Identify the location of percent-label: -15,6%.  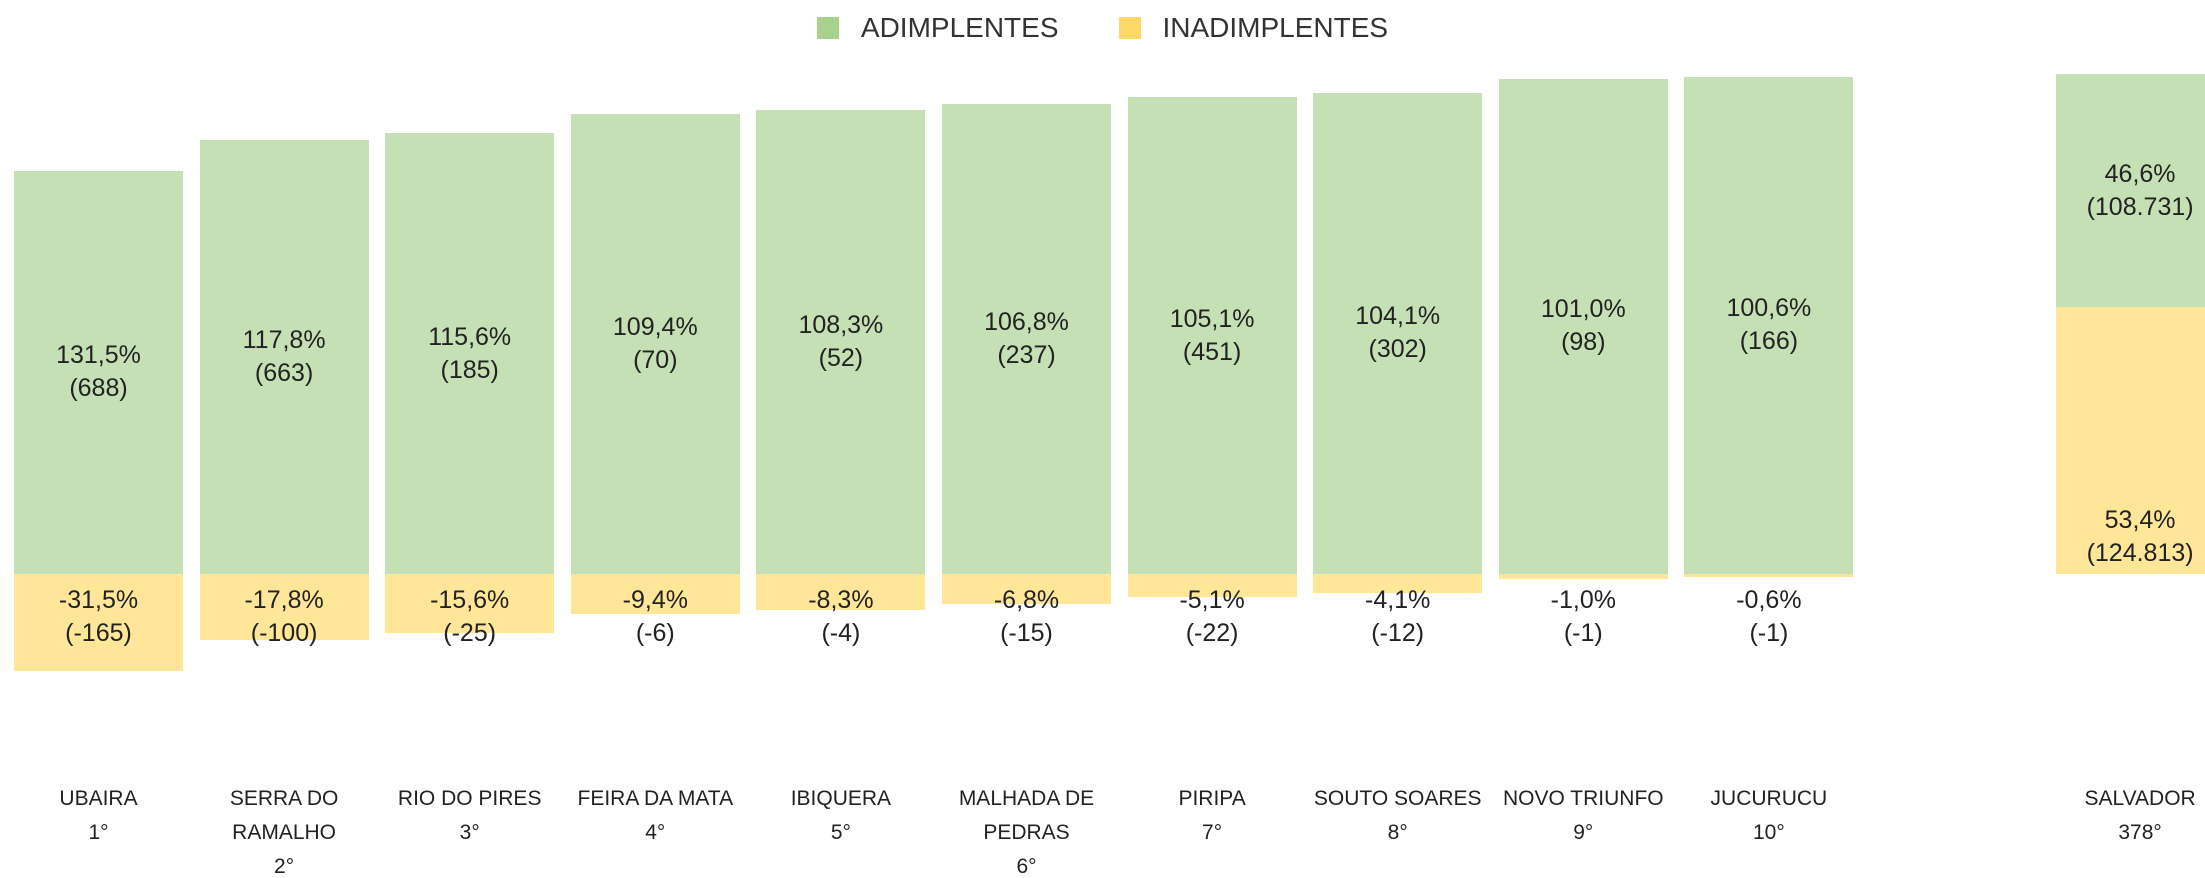
(470, 600).